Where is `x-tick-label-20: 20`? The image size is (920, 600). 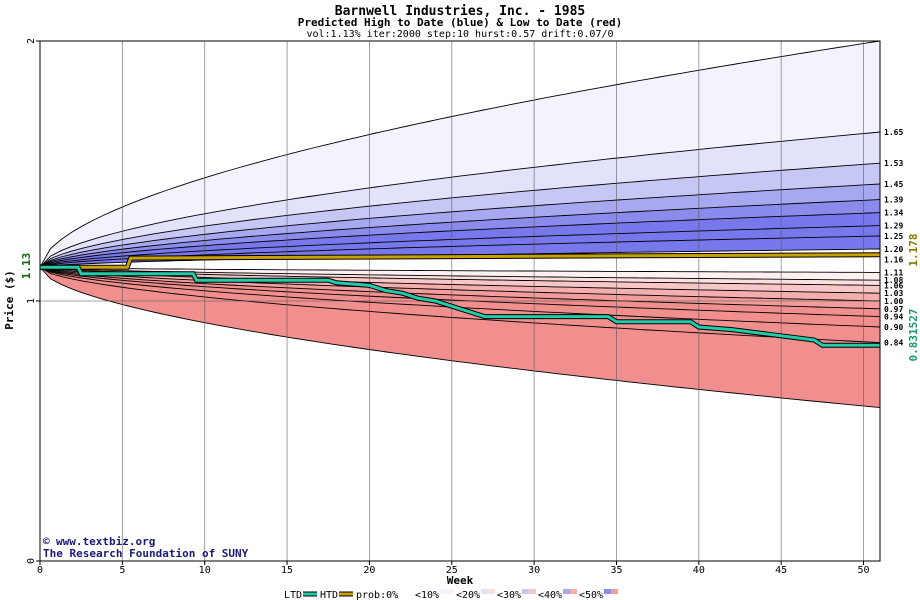
x-tick-label-20: 20 is located at coordinates (369, 570).